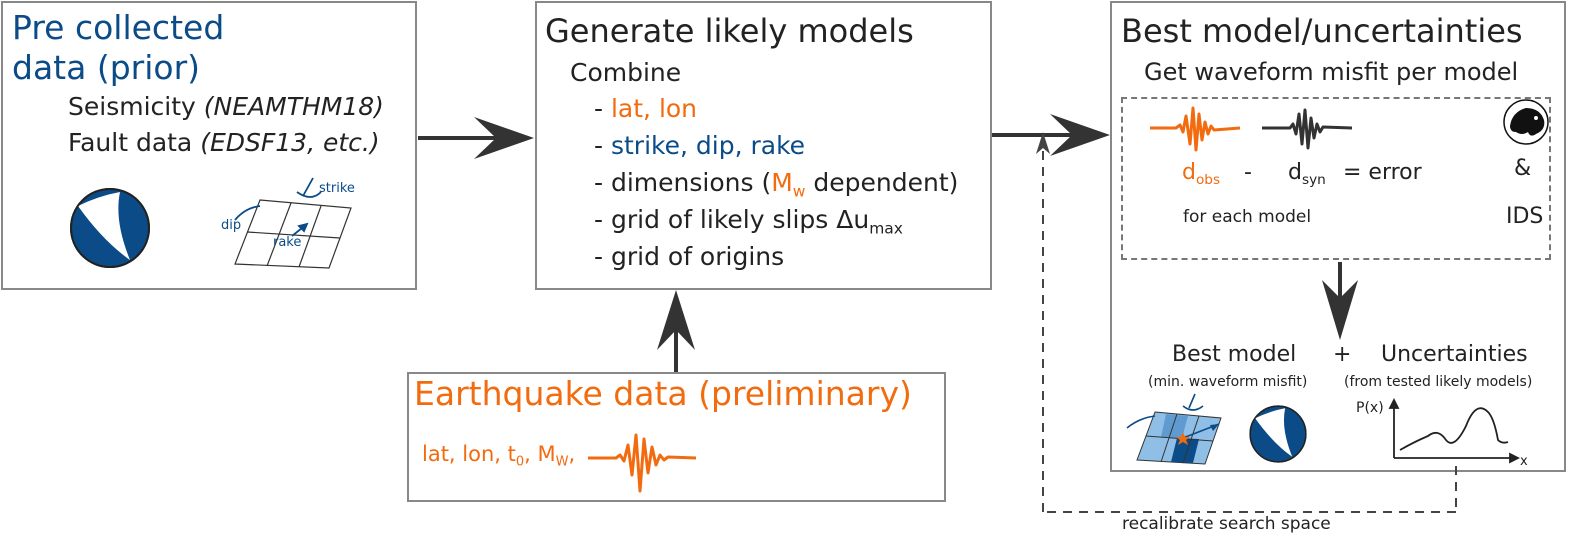  Describe the element at coordinates (1234, 354) in the screenshot. I see `best-model-label: Best model` at that location.